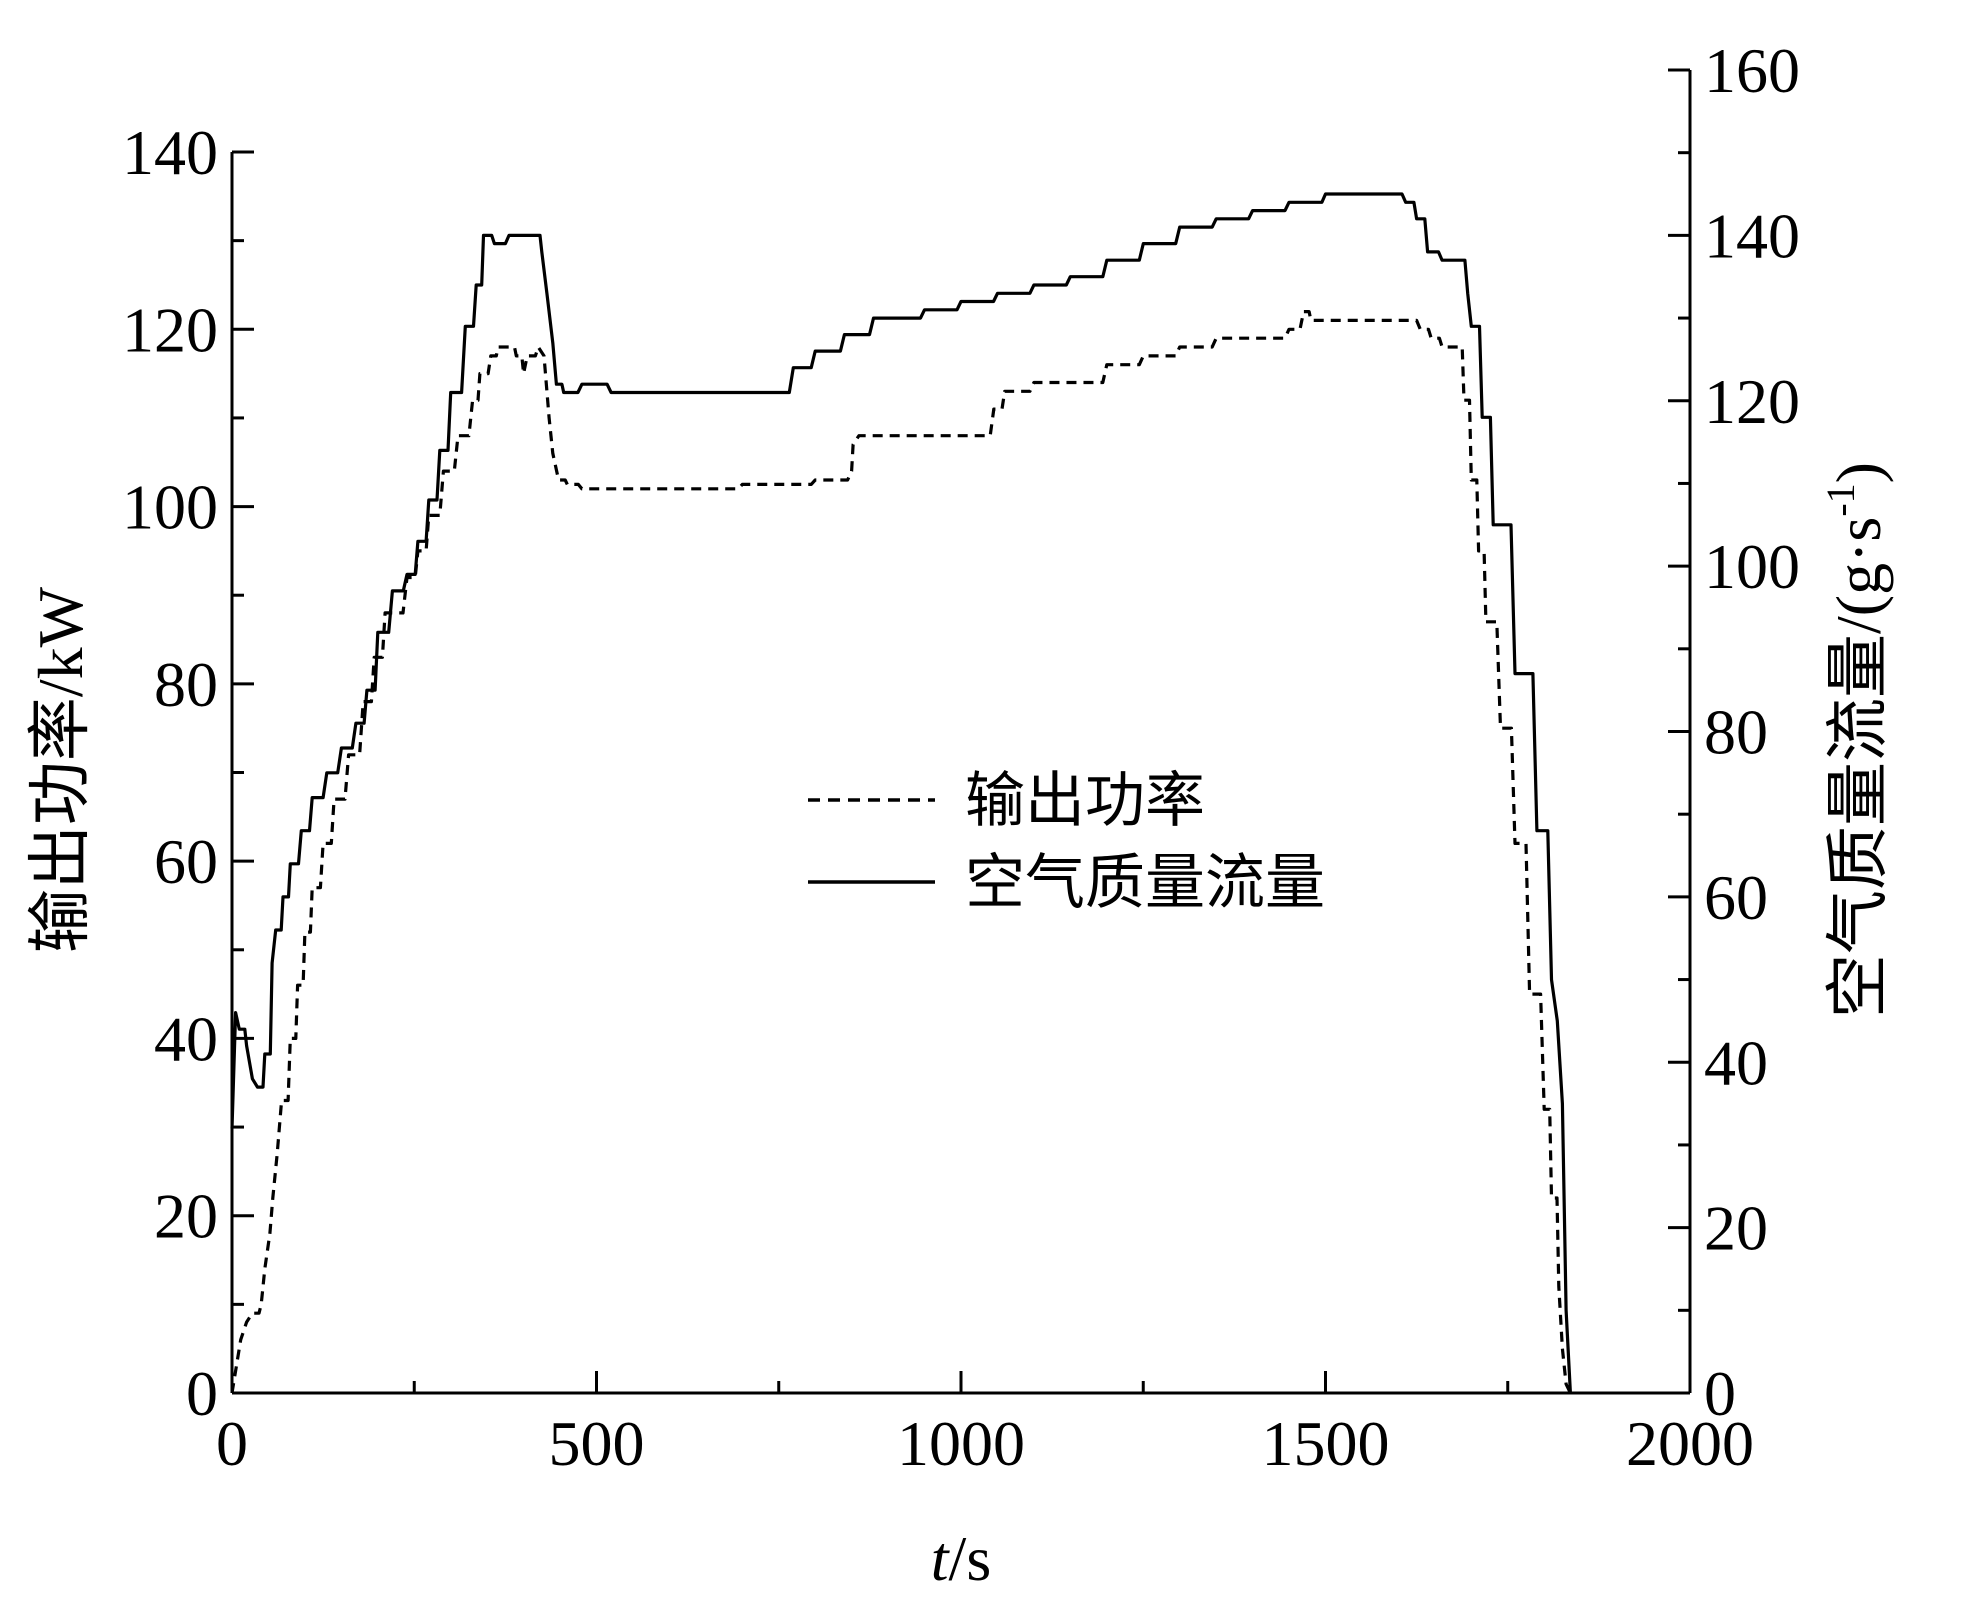 The width and height of the screenshot is (1963, 1623). I want to click on left-tick-label: 0, so click(202, 1393).